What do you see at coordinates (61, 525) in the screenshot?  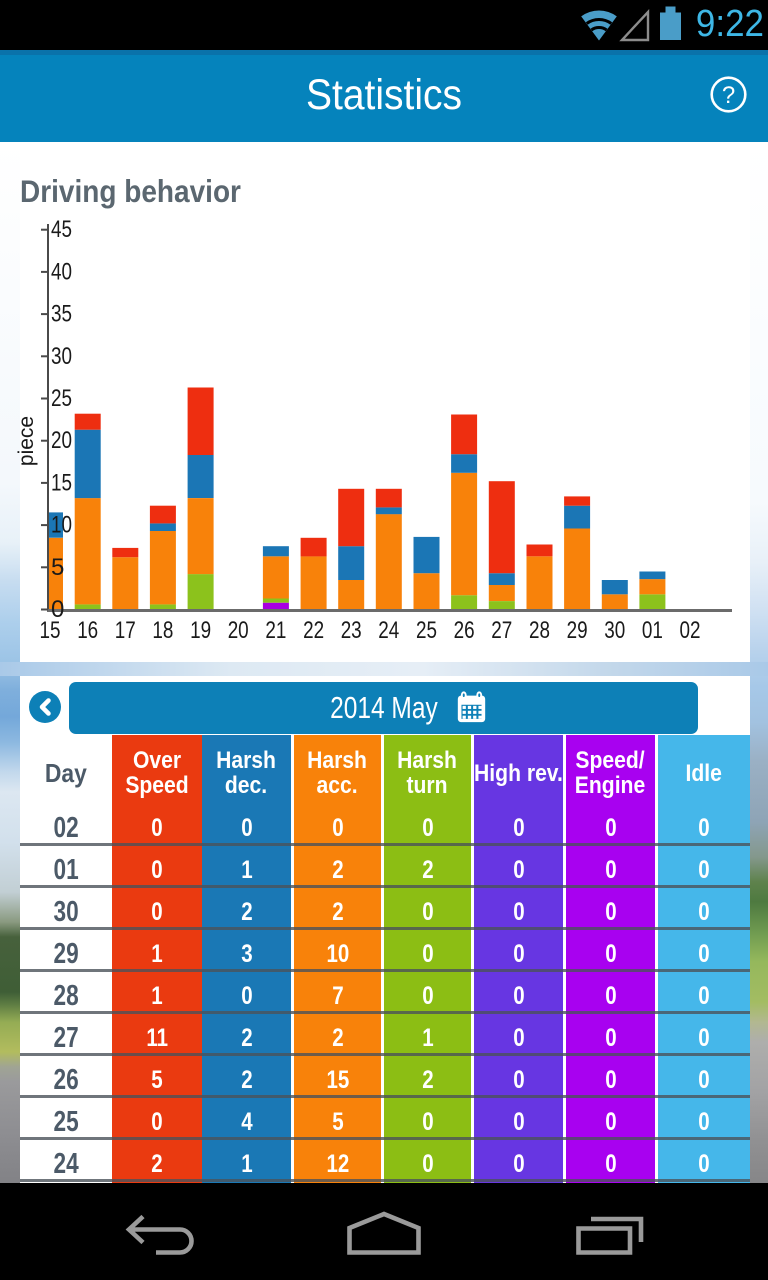 I see `svg-text: 10` at bounding box center [61, 525].